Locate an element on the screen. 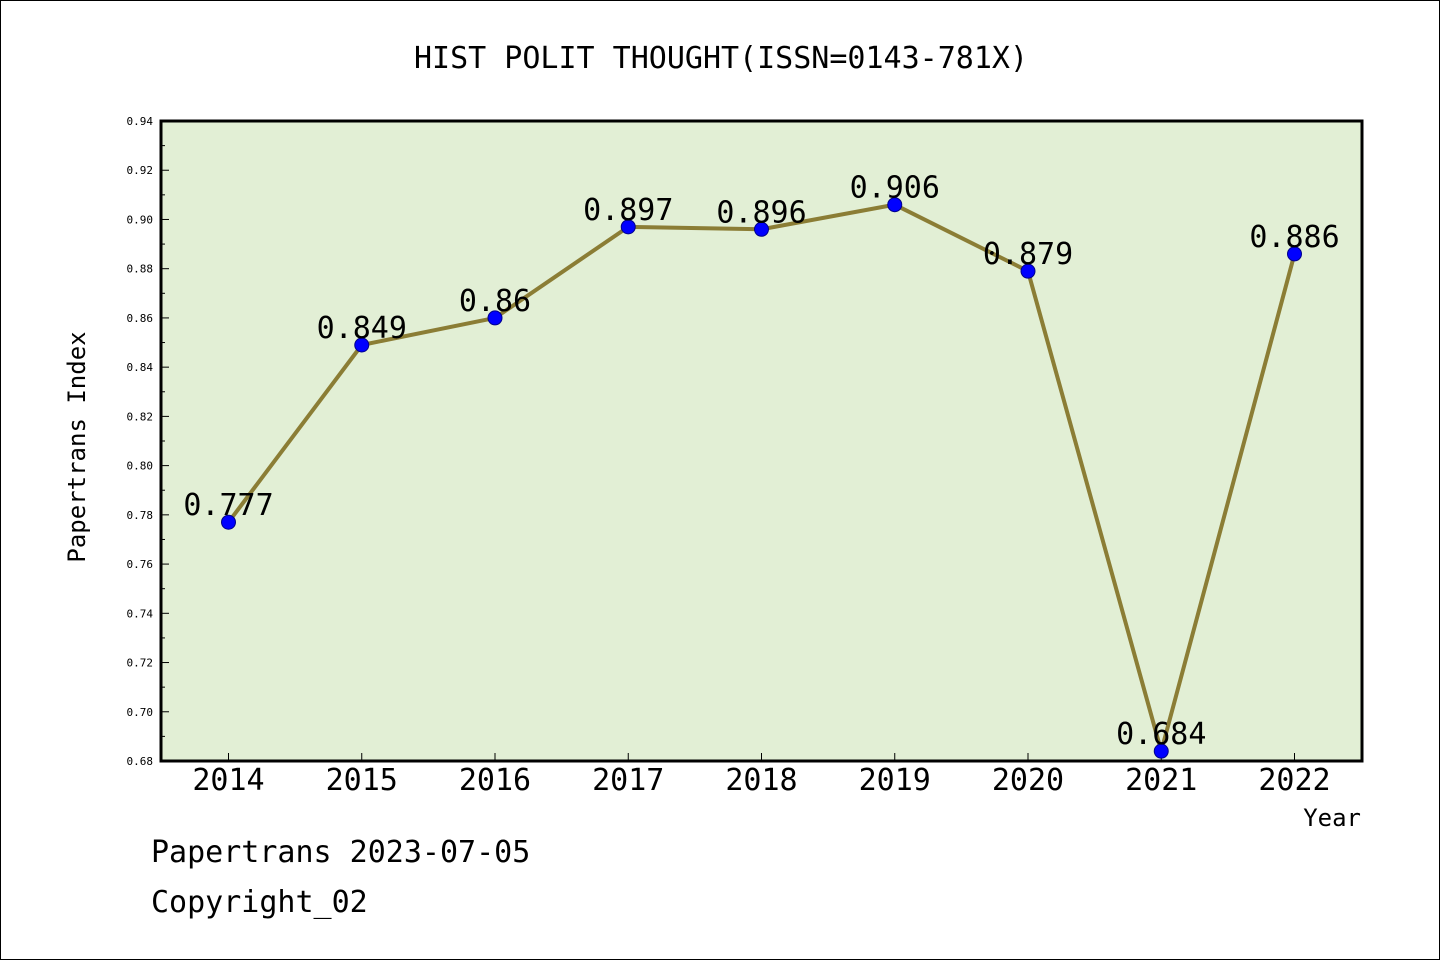 Image resolution: width=1440 pixels, height=961 pixels. y-tick-label: 0.86 is located at coordinates (140, 318).